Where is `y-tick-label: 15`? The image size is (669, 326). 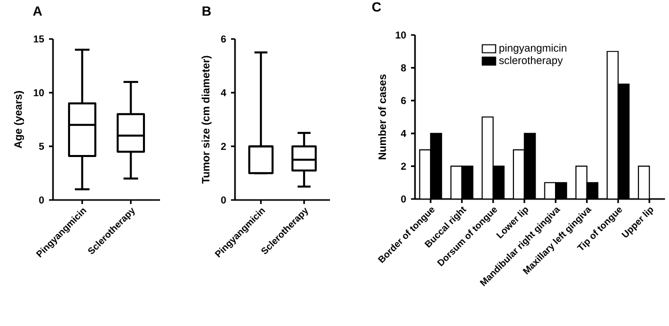
y-tick-label: 15 is located at coordinates (39, 39).